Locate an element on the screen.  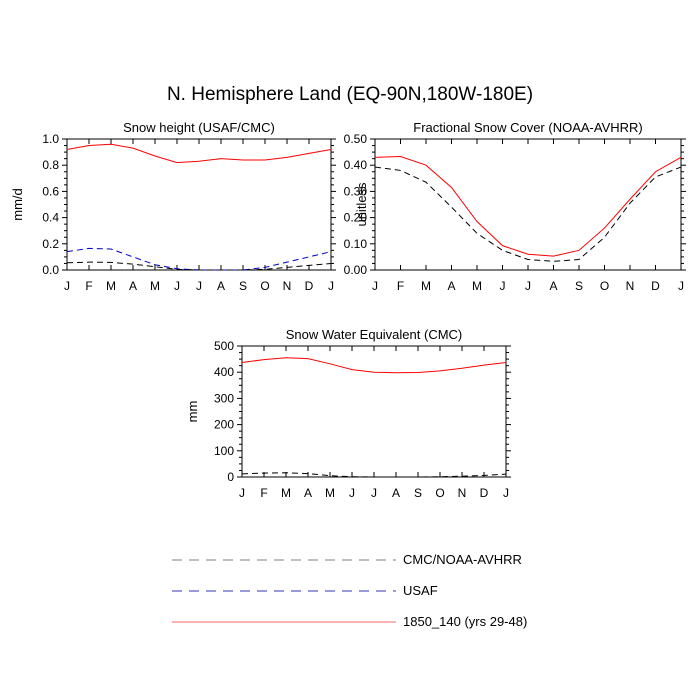
y-tick-label: 1.0 is located at coordinates (50, 139).